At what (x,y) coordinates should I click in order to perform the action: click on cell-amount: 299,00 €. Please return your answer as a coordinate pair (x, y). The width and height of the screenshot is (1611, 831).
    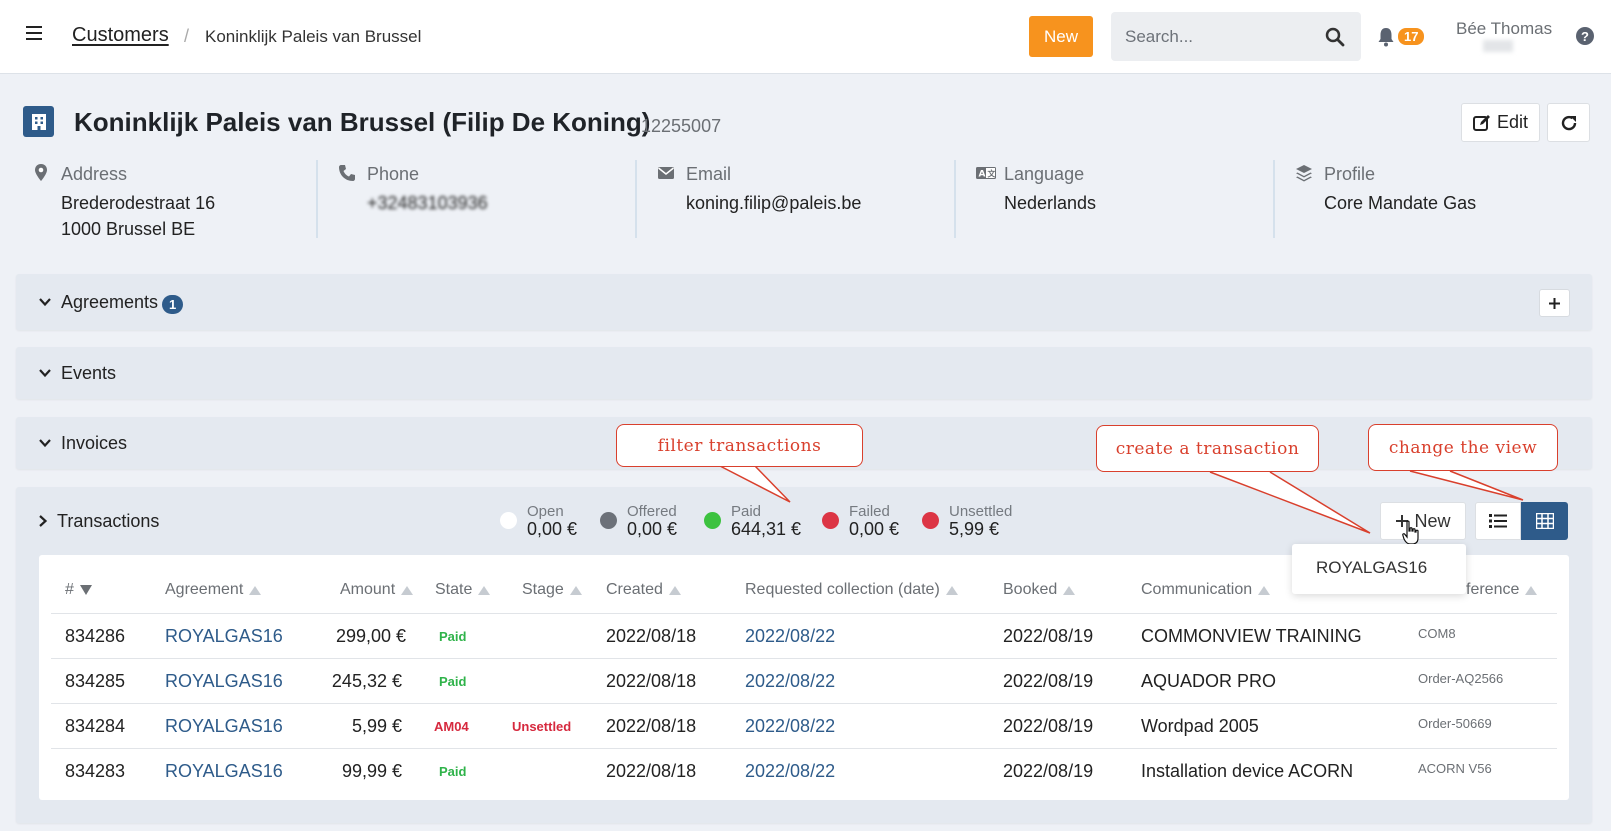
    Looking at the image, I should click on (371, 636).